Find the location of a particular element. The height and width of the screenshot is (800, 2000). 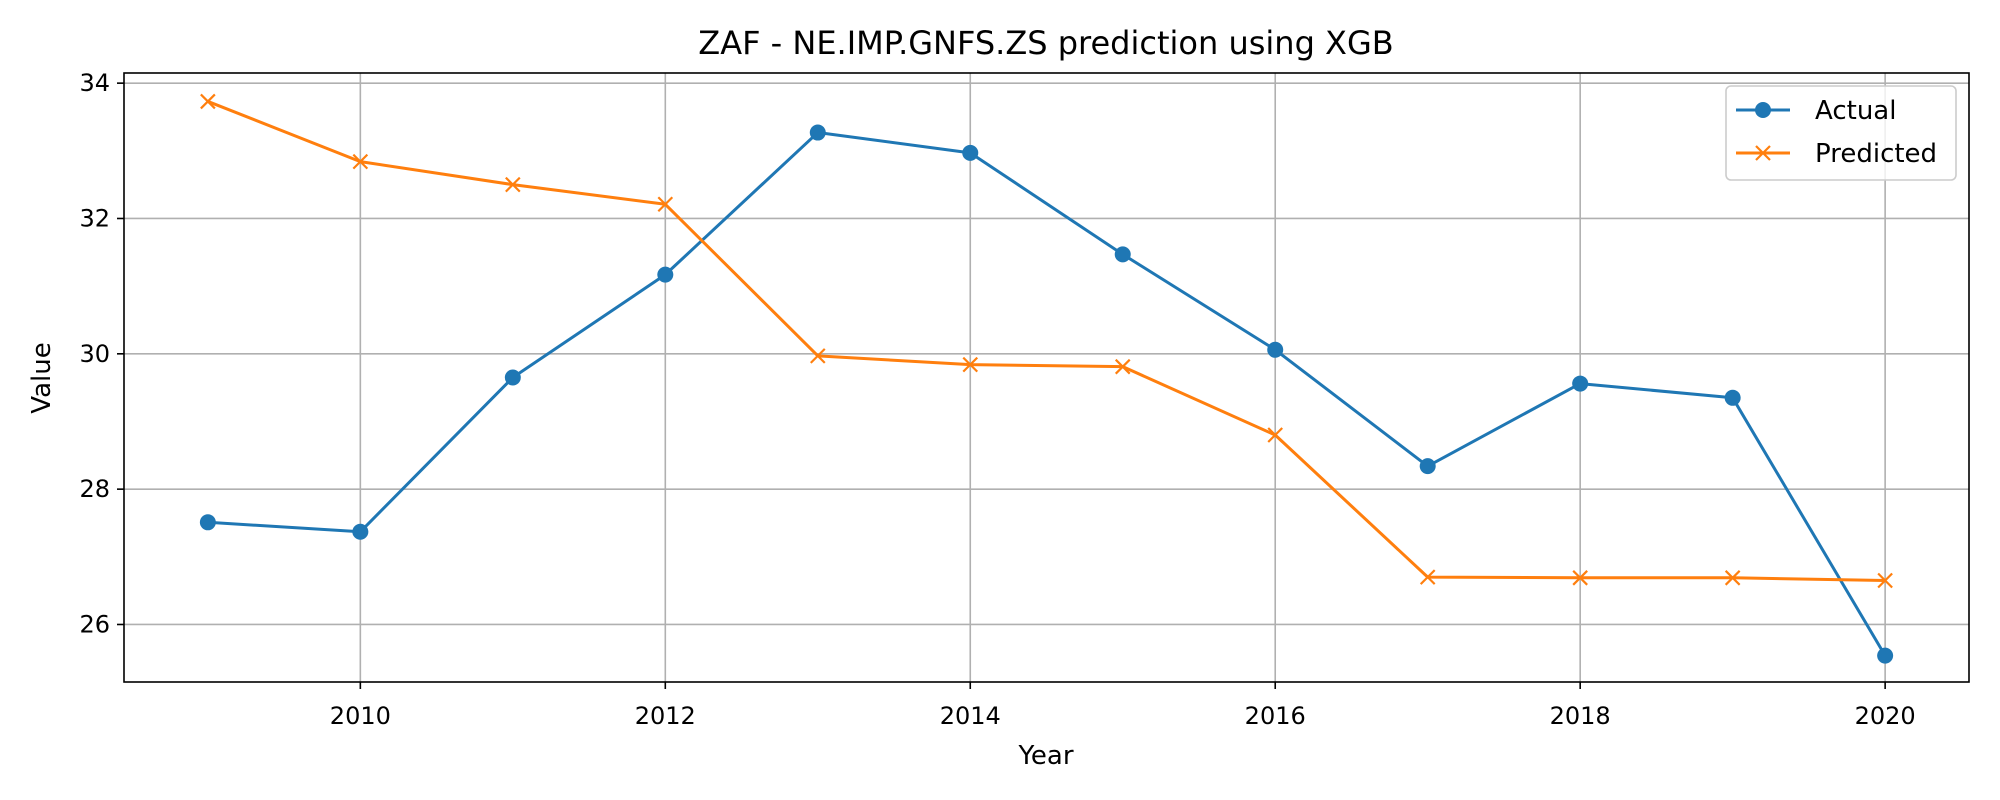

y-tick-label: 30 is located at coordinates (94, 354).